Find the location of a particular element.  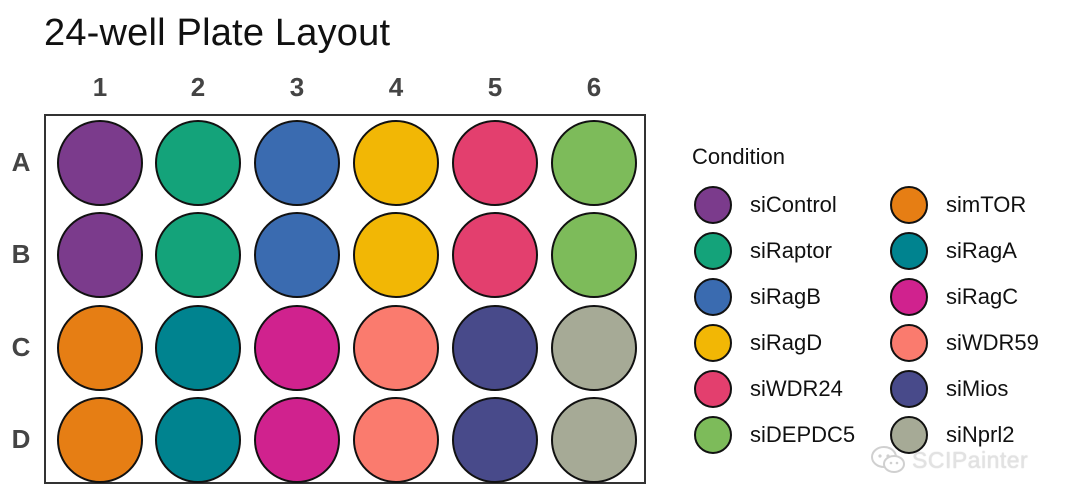

legend-label: siRaptor is located at coordinates (791, 250).